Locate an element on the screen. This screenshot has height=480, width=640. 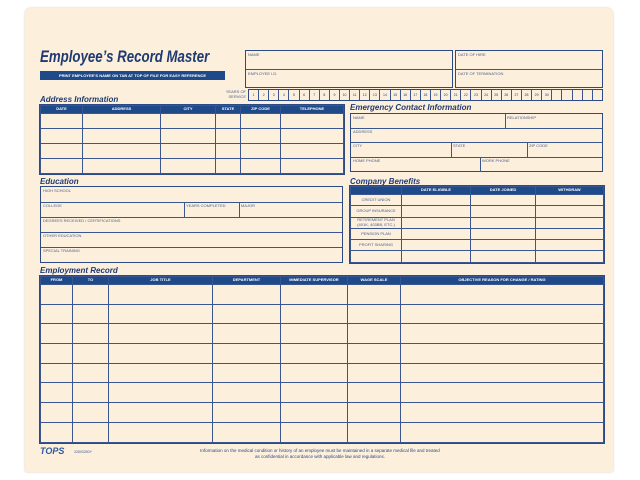
emergency-state-field: STATE is located at coordinates (459, 145).